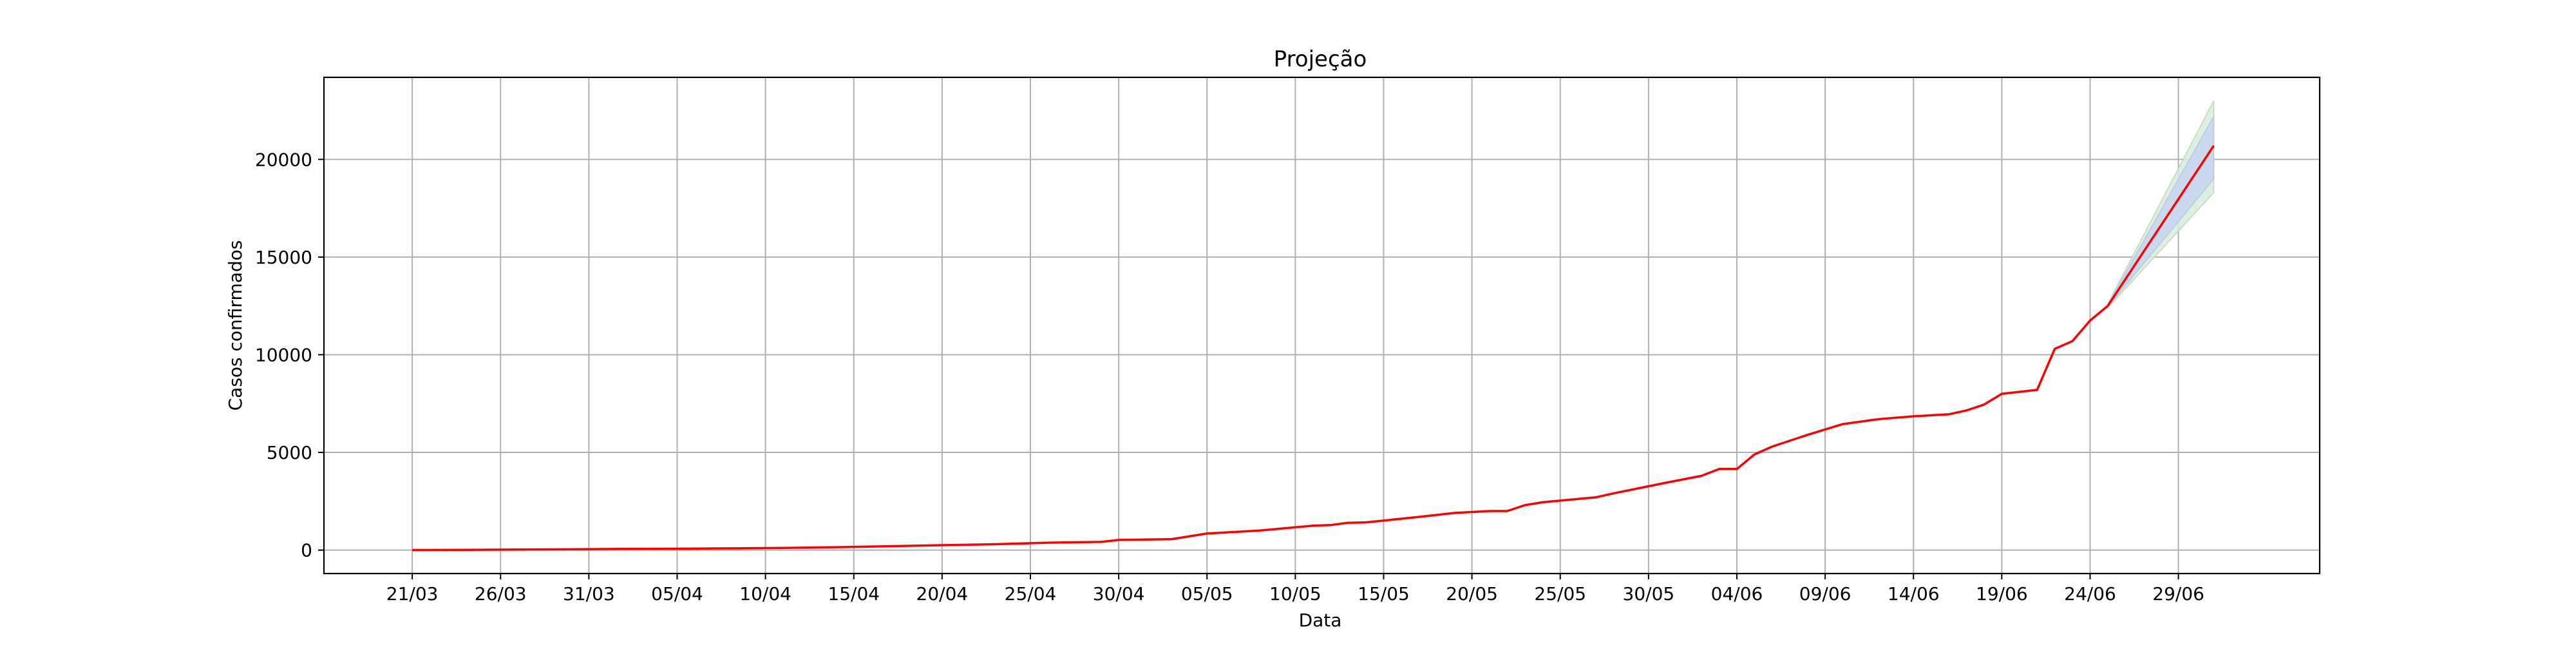 The image size is (2576, 647). I want to click on x-tick-label: 29/06, so click(2178, 593).